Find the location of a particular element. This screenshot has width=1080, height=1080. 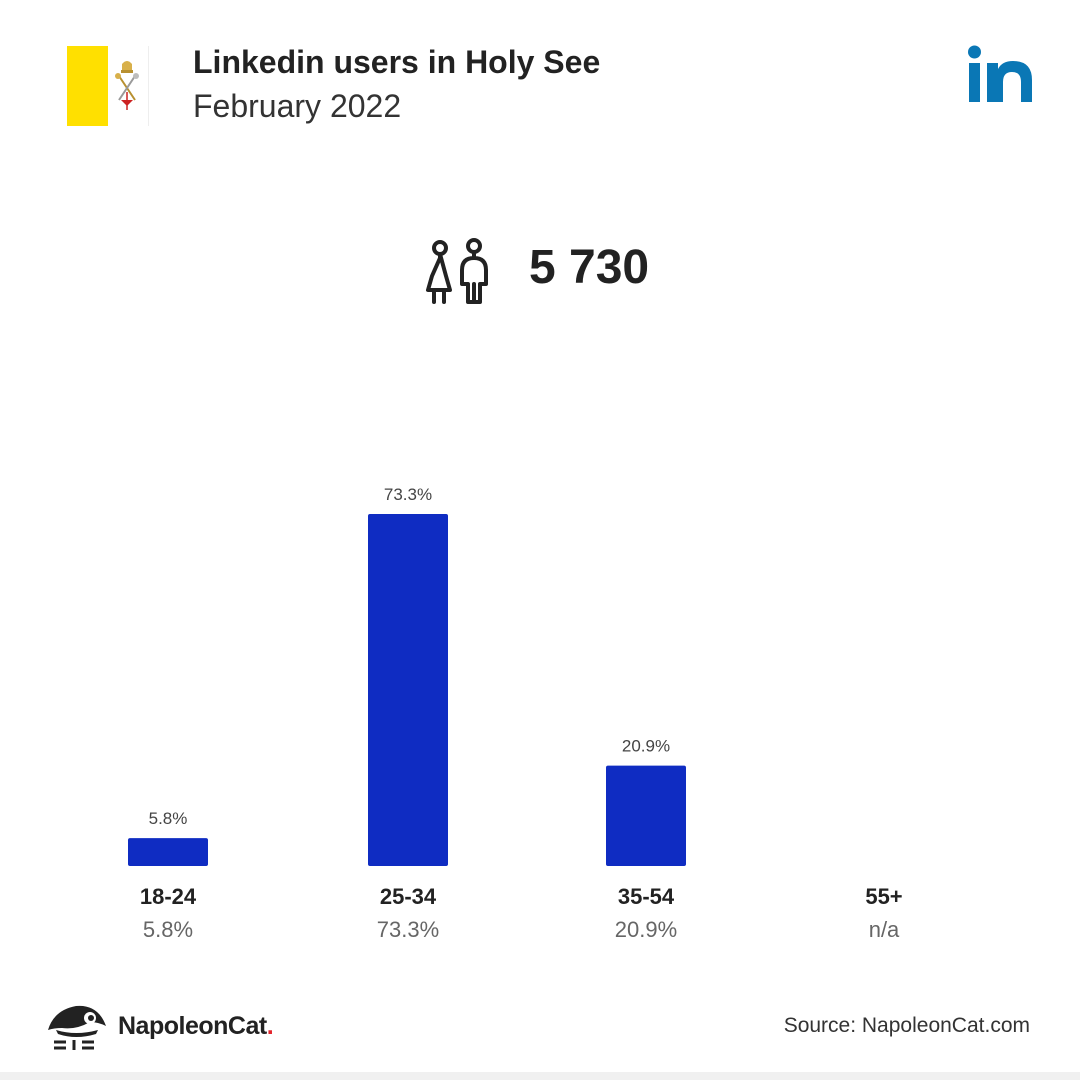

category-label-25-34: 25-34 is located at coordinates (408, 896).